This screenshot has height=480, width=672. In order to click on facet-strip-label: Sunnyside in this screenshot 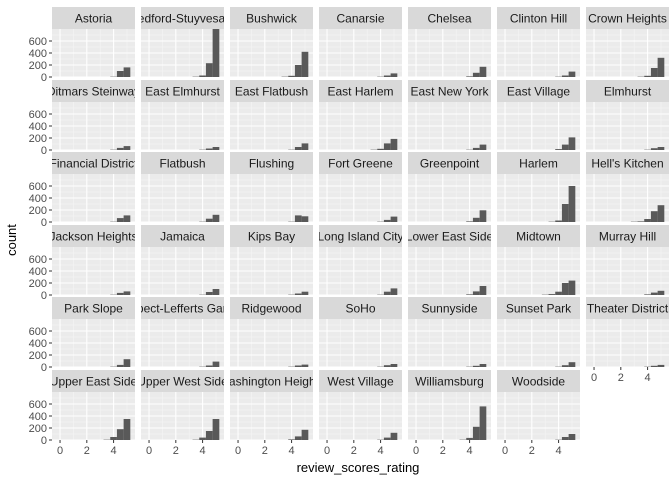, I will do `click(449, 309)`.